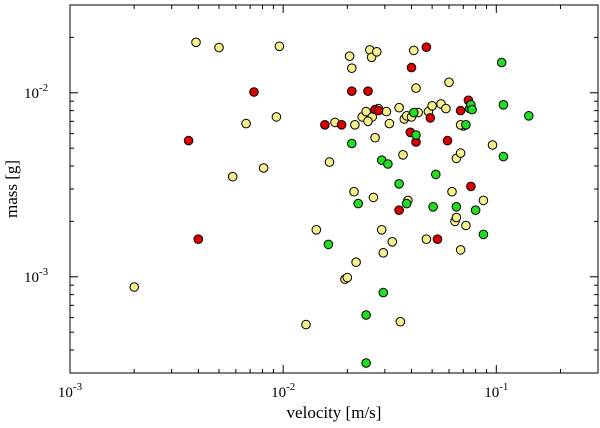 Image resolution: width=600 pixels, height=428 pixels. What do you see at coordinates (11, 189) in the screenshot?
I see `y-axis-label: mass [g]` at bounding box center [11, 189].